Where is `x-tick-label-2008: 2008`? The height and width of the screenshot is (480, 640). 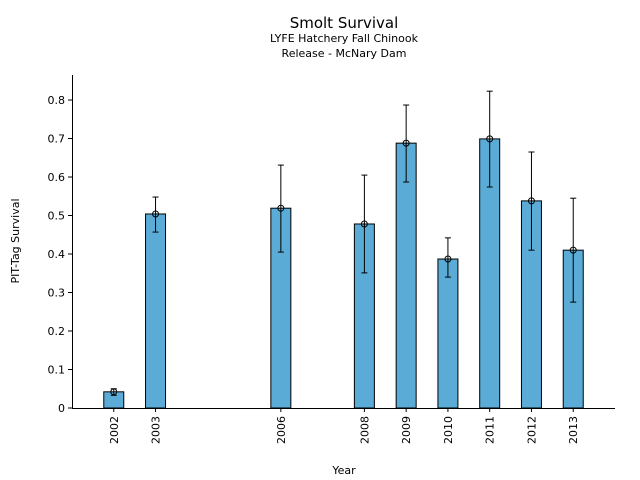 x-tick-label-2008: 2008 is located at coordinates (364, 430).